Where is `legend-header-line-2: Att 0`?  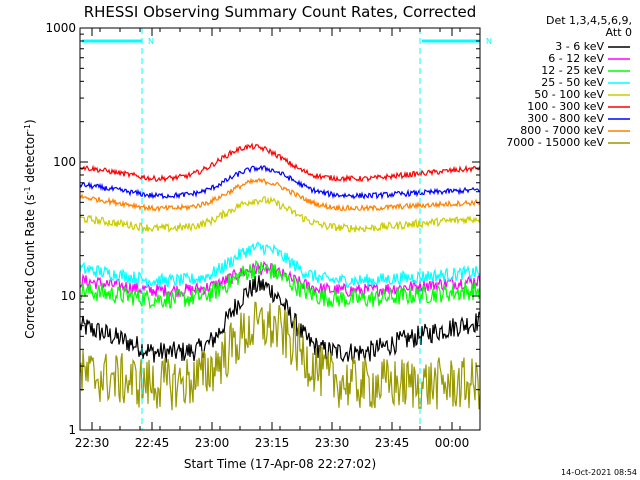 legend-header-line-2: Att 0 is located at coordinates (619, 32).